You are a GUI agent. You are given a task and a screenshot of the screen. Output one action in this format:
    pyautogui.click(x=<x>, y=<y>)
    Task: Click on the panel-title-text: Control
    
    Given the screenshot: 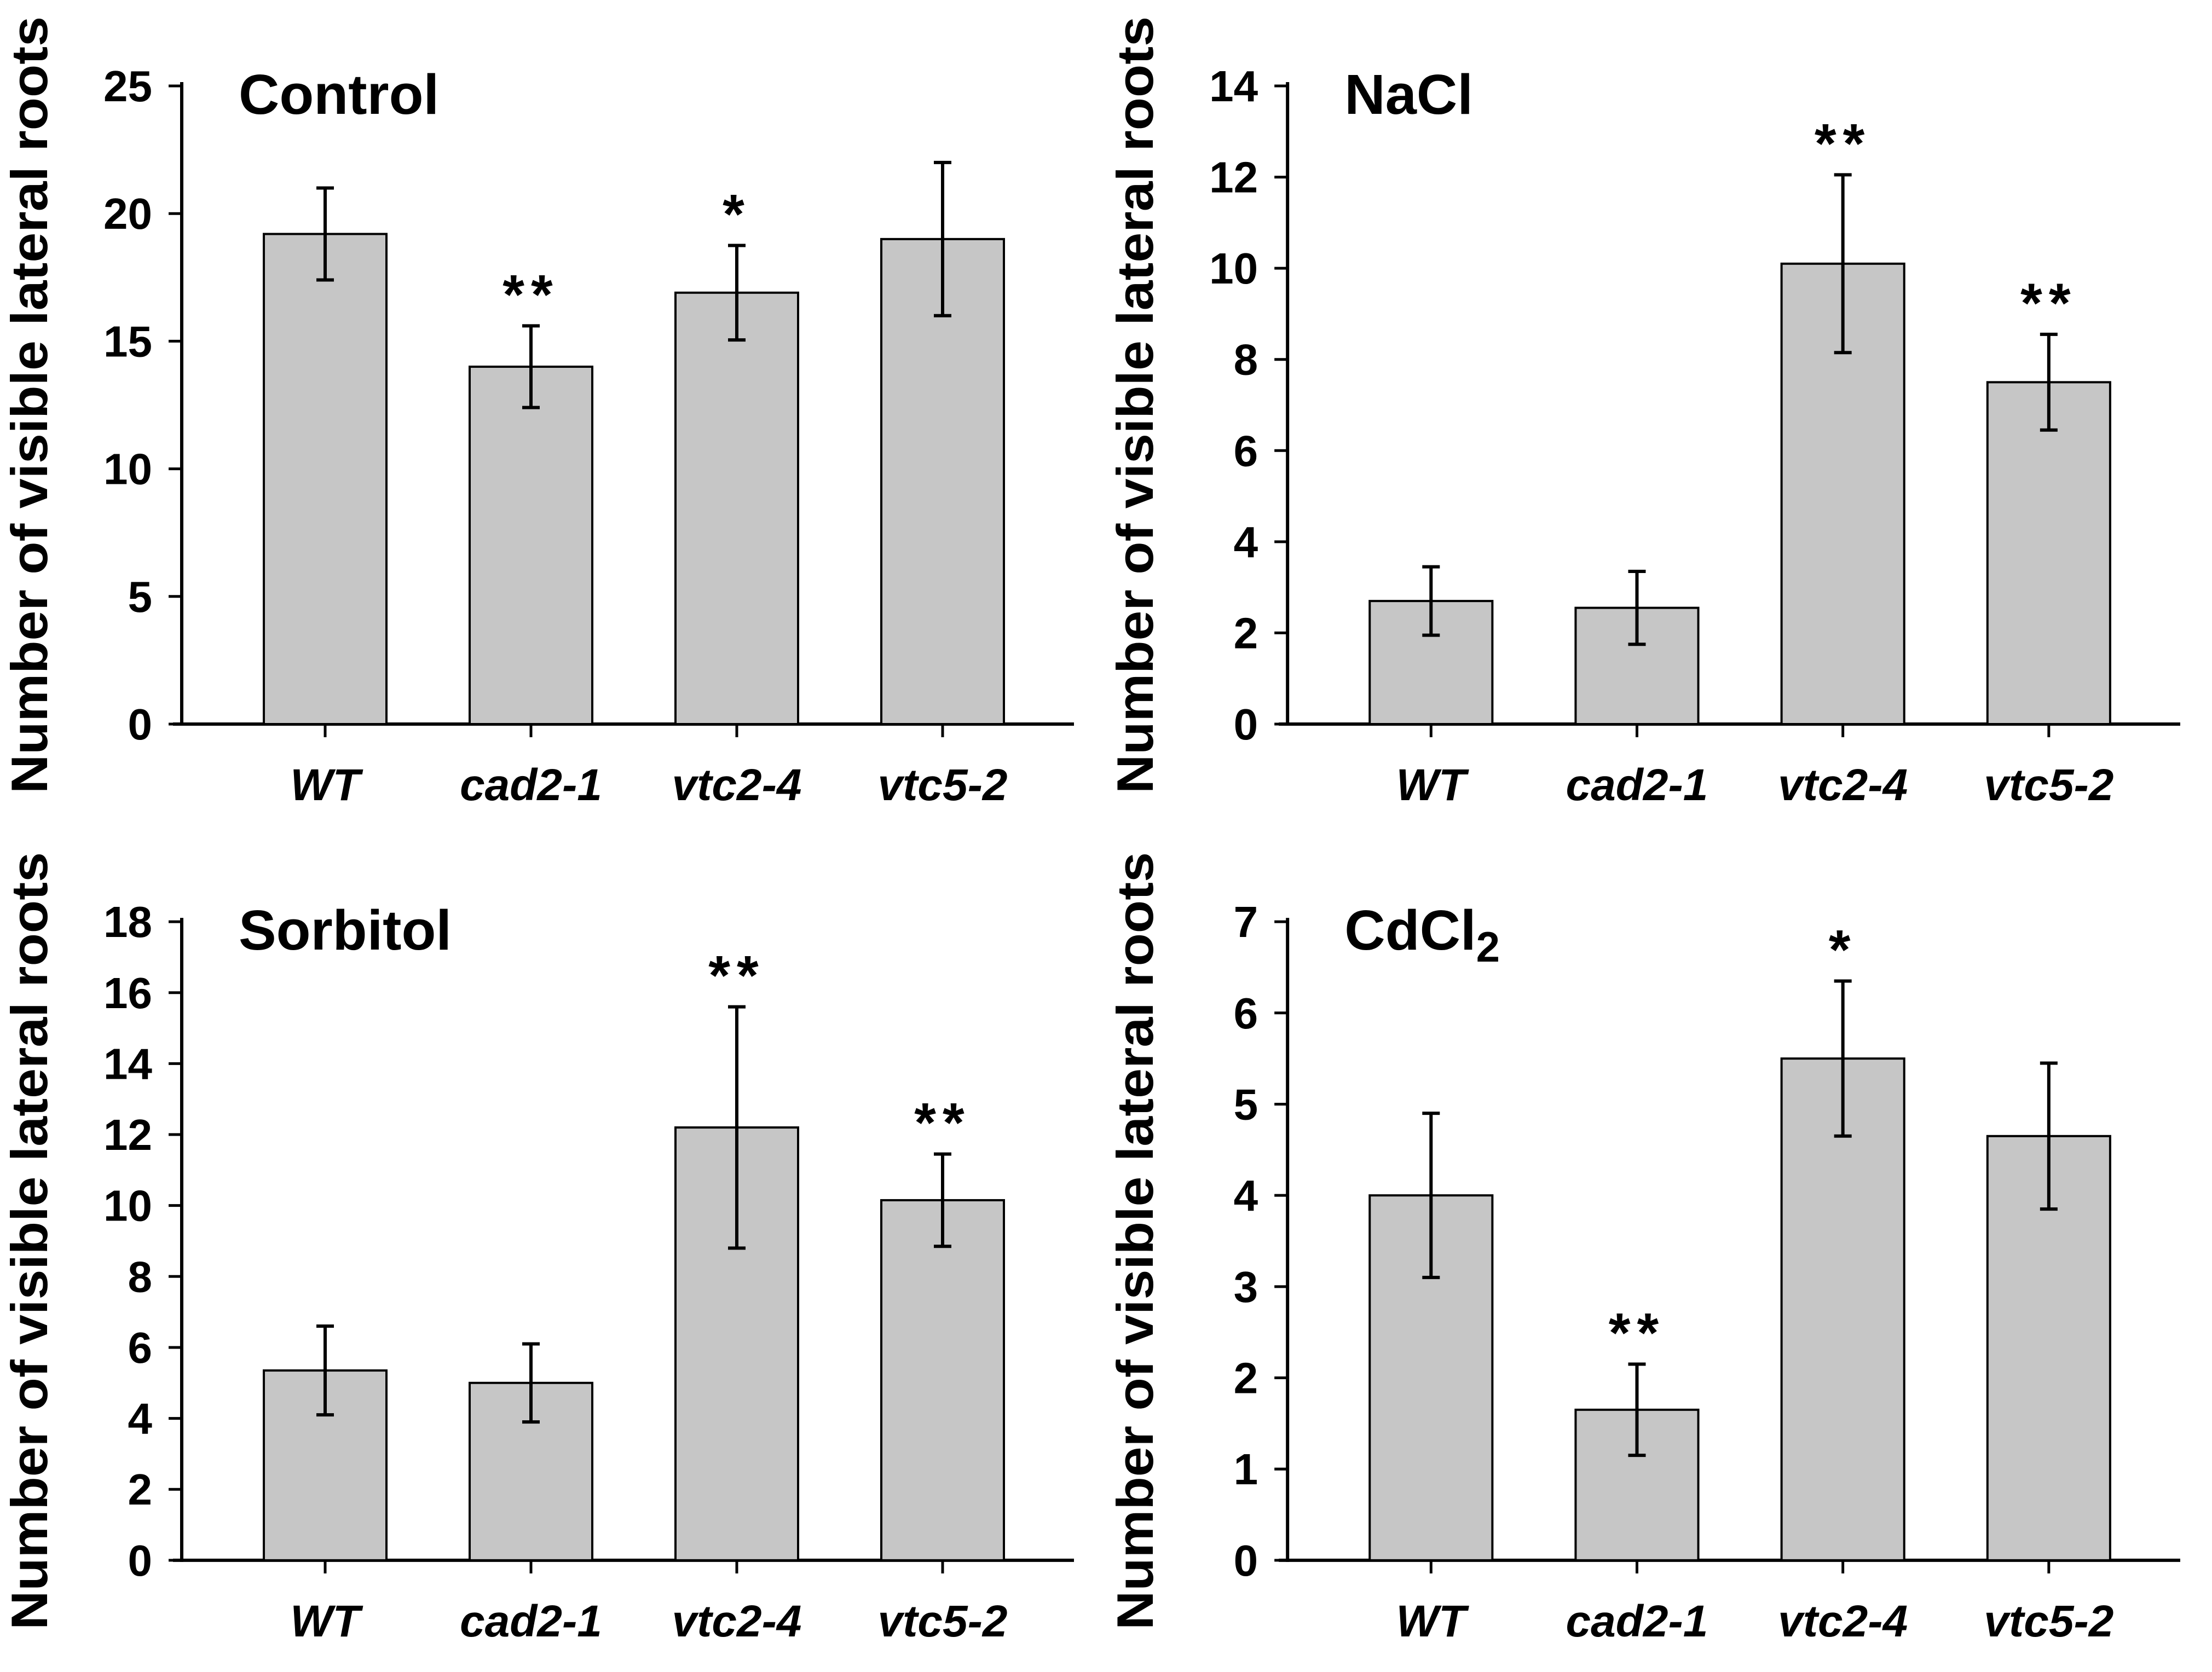 What is the action you would take?
    pyautogui.click(x=339, y=94)
    